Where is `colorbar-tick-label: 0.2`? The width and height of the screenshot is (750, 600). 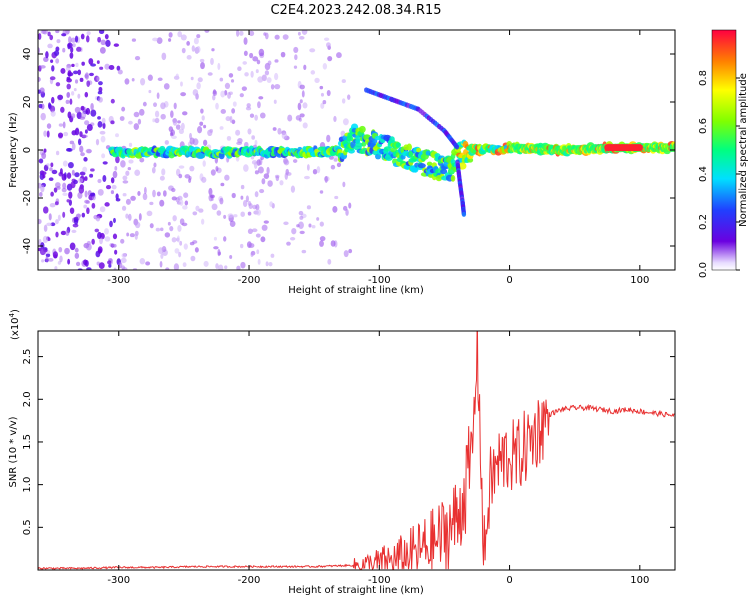
colorbar-tick-label: 0.2 is located at coordinates (703, 222).